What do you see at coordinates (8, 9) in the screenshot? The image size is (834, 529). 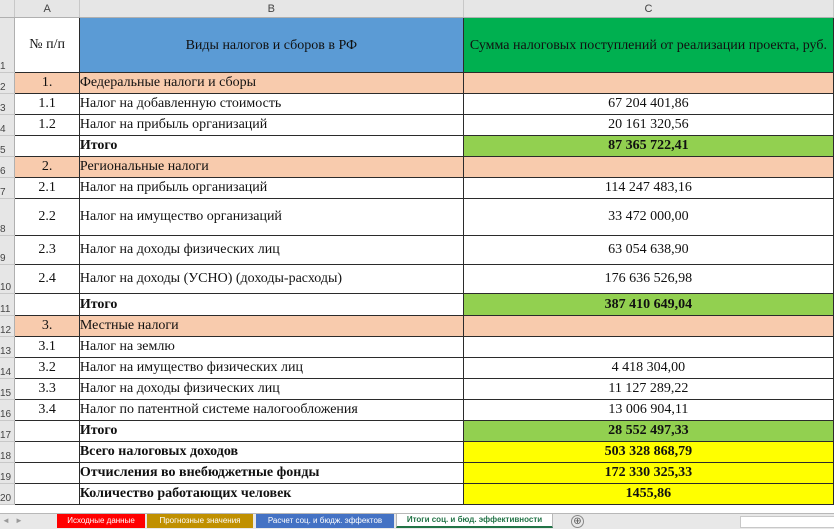 I see `select-all-corner` at bounding box center [8, 9].